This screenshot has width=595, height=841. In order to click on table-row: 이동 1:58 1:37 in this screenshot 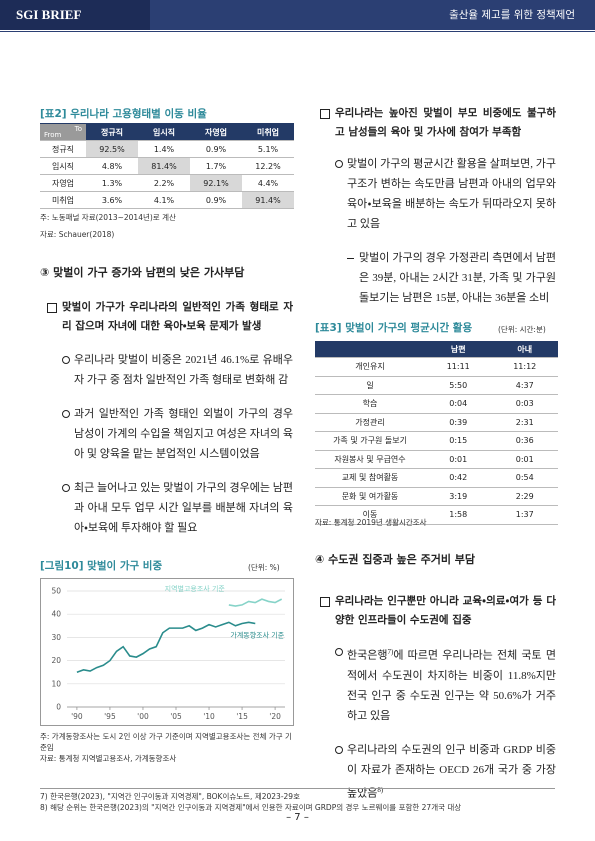, I will do `click(436, 515)`.